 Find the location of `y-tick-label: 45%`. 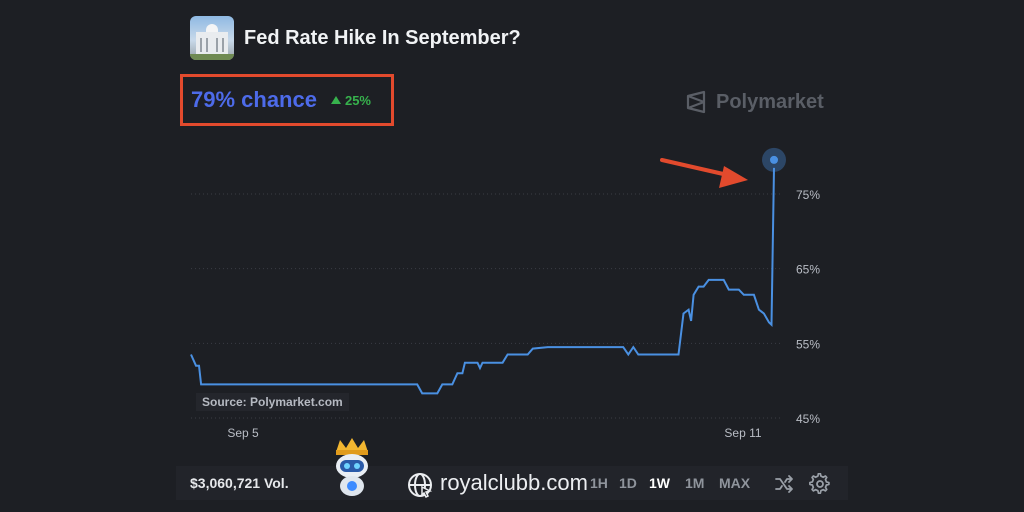

y-tick-label: 45% is located at coordinates (808, 419).